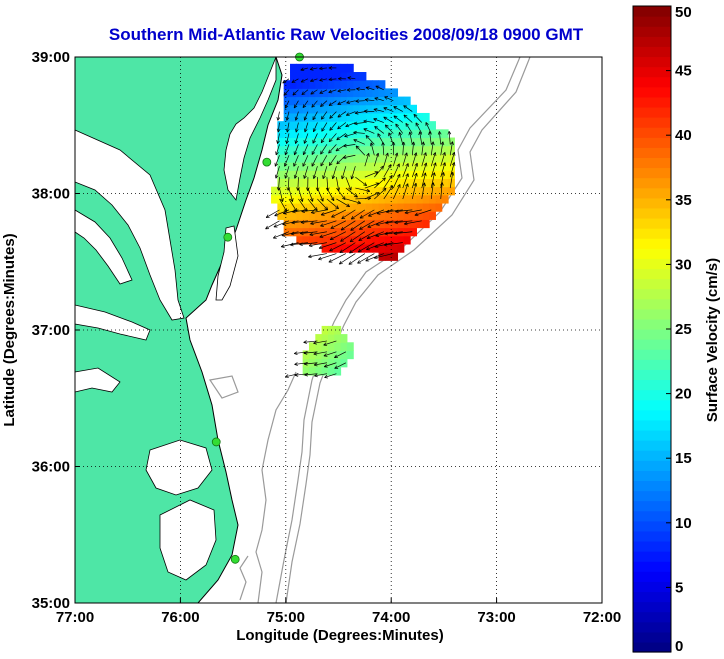 This screenshot has height=659, width=724. What do you see at coordinates (340, 635) in the screenshot?
I see `x-axis-label: Longitude (Degrees:Minutes)` at bounding box center [340, 635].